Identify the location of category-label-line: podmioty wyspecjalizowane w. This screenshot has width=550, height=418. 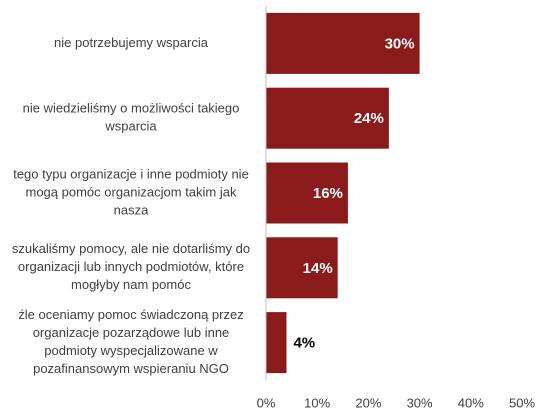
(131, 350).